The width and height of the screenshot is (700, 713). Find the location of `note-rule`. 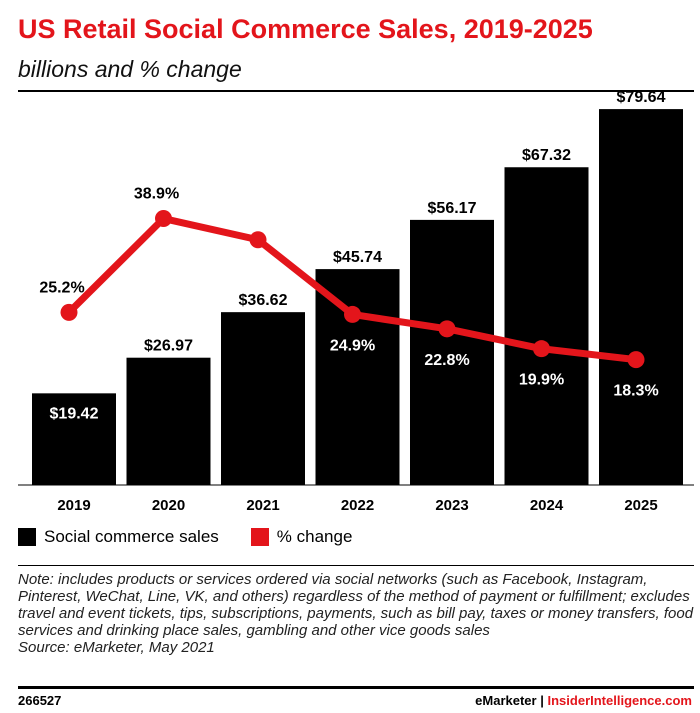

note-rule is located at coordinates (356, 565).